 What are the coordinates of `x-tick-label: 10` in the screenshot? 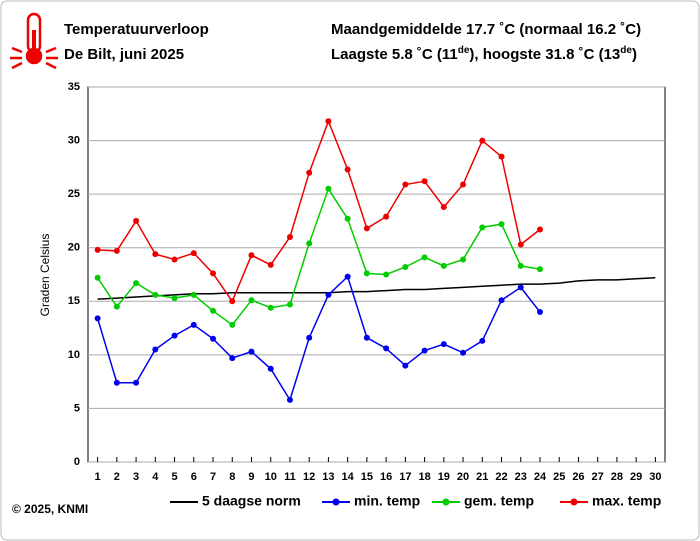 It's located at (271, 477).